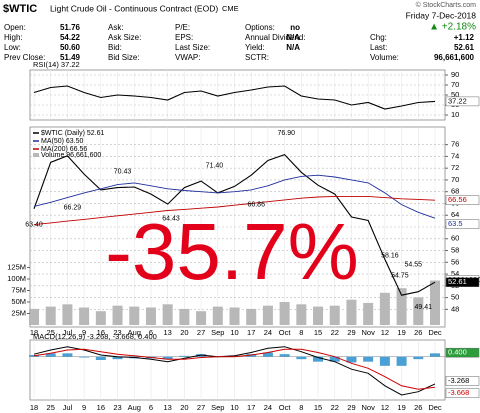  I want to click on symbol: $WTIC, so click(20, 9).